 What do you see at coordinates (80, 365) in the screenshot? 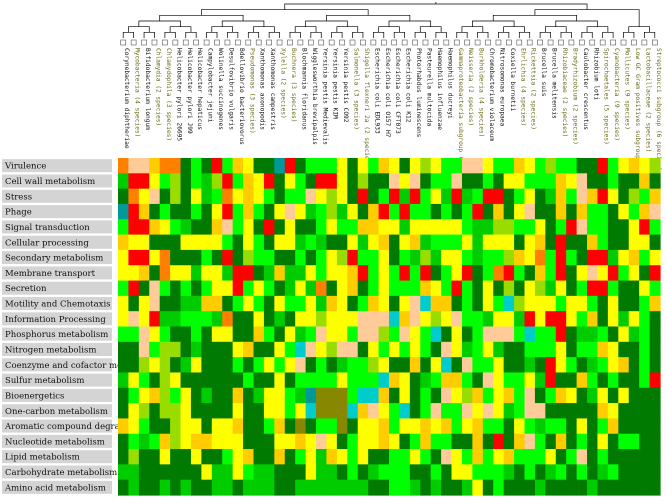
I see `row-label: Coenzyme and cofactor metabolism` at bounding box center [80, 365].